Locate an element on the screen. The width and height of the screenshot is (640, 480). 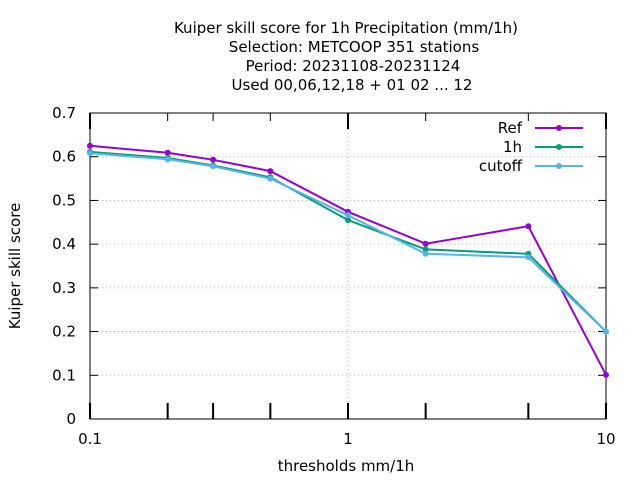
y-tick-label: 0.1 is located at coordinates (64, 375).